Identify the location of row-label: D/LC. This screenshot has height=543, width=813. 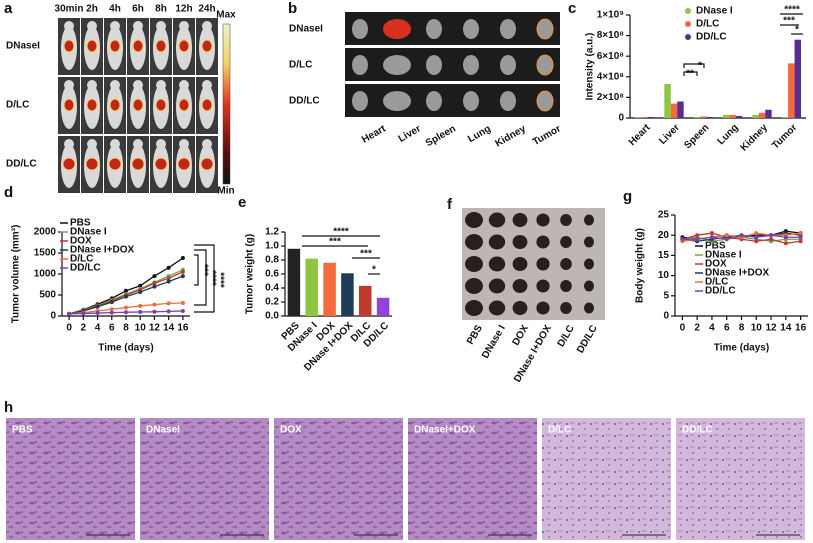
(300, 65).